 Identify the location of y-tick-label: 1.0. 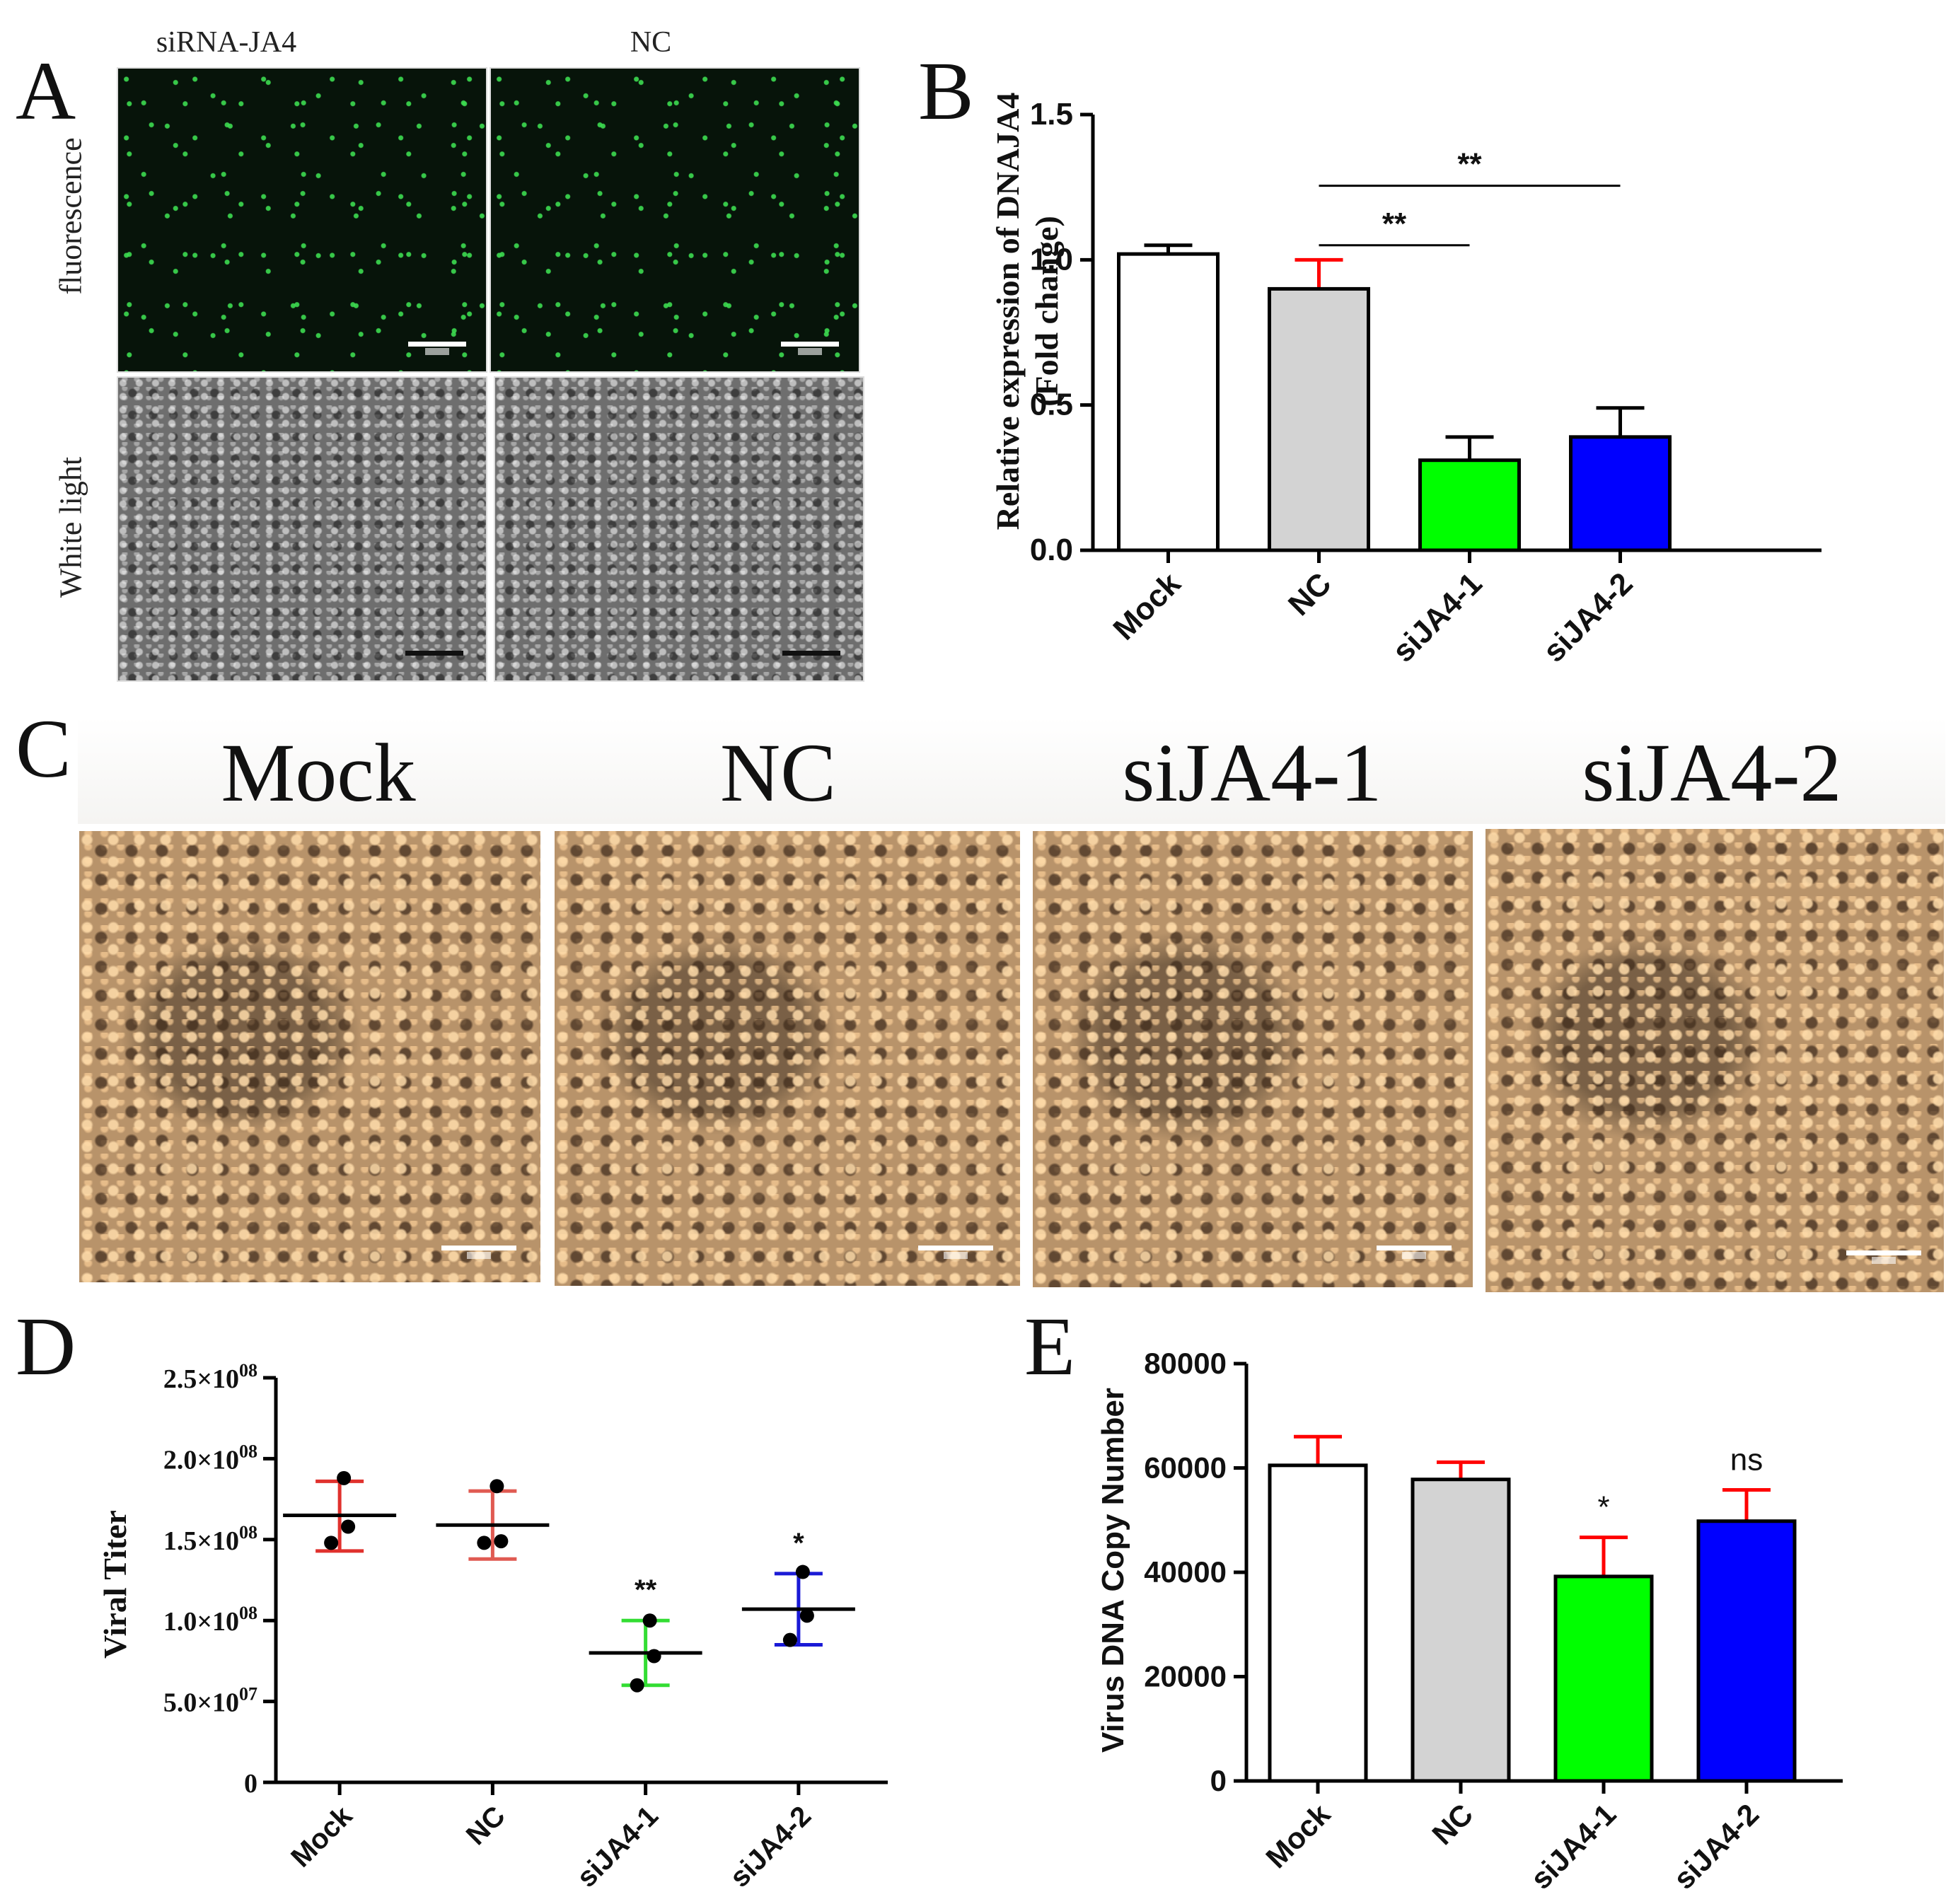
(1051, 259).